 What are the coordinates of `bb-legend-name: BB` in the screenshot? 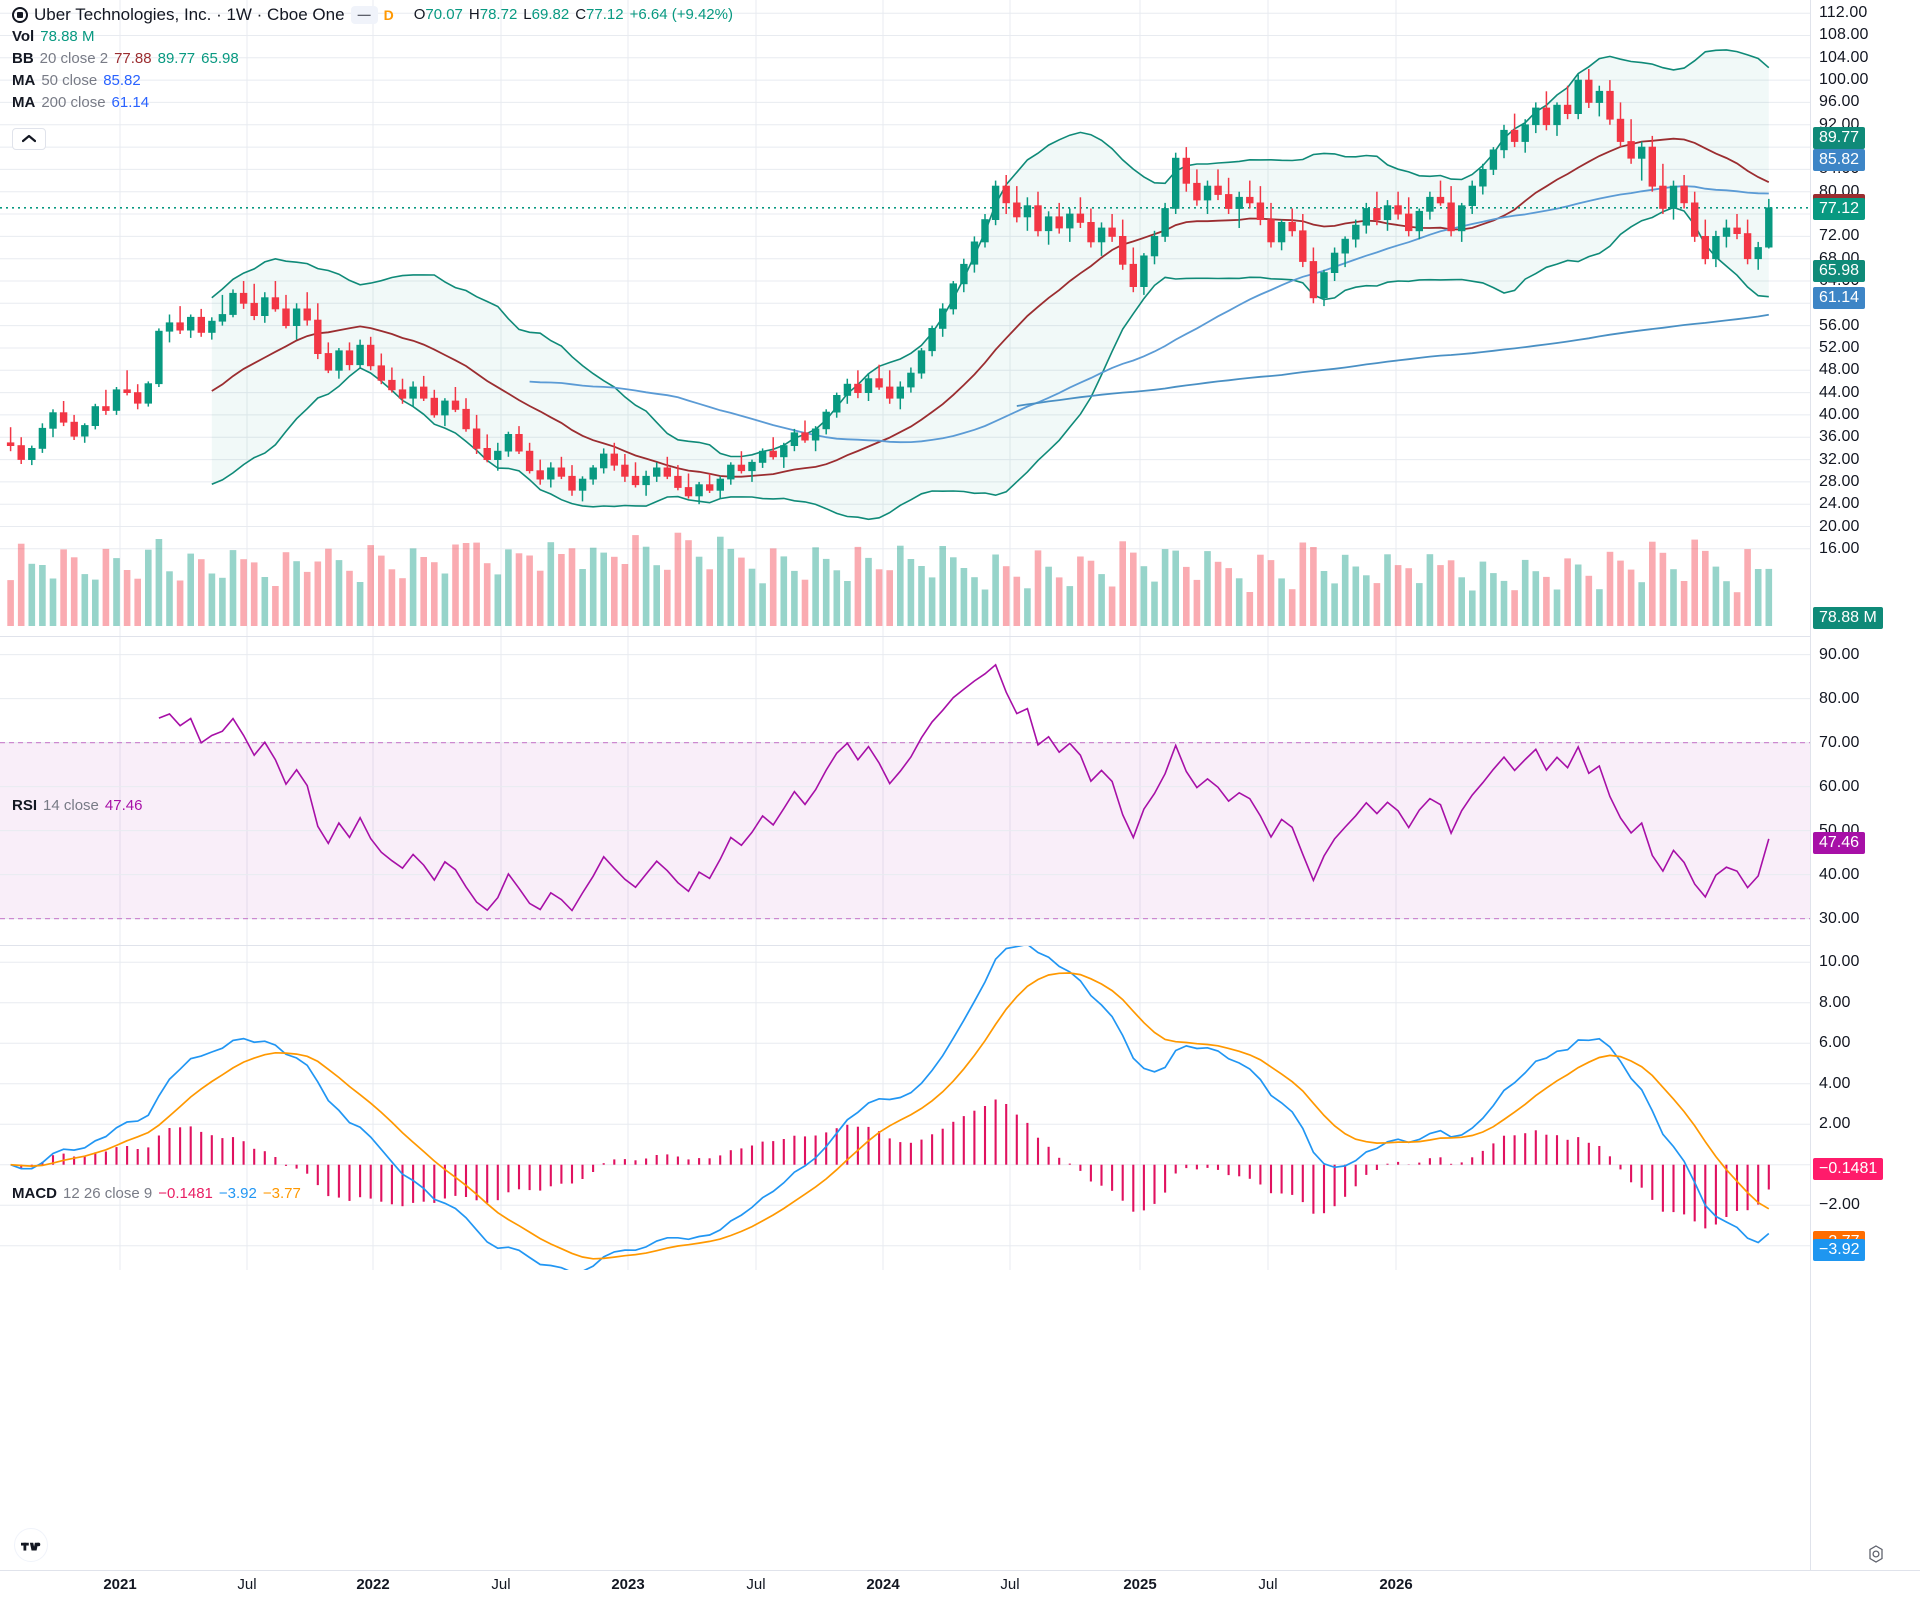 It's located at (23, 58).